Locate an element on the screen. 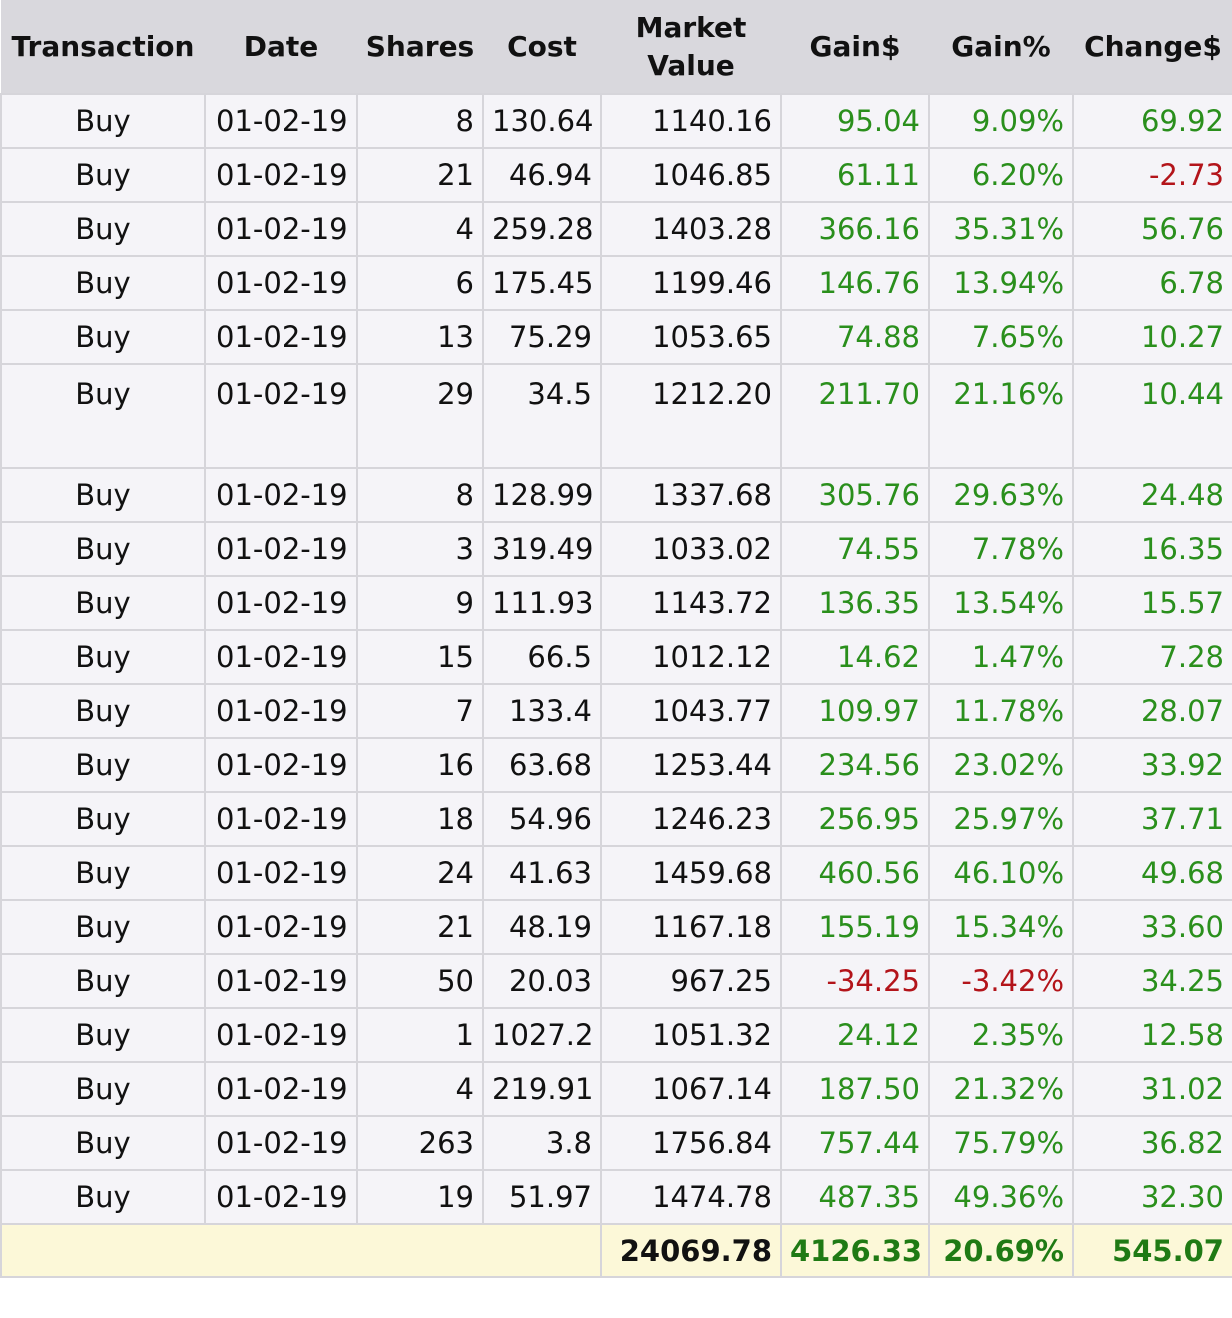 The height and width of the screenshot is (1318, 1232). cell-cost: 133.4 is located at coordinates (542, 711).